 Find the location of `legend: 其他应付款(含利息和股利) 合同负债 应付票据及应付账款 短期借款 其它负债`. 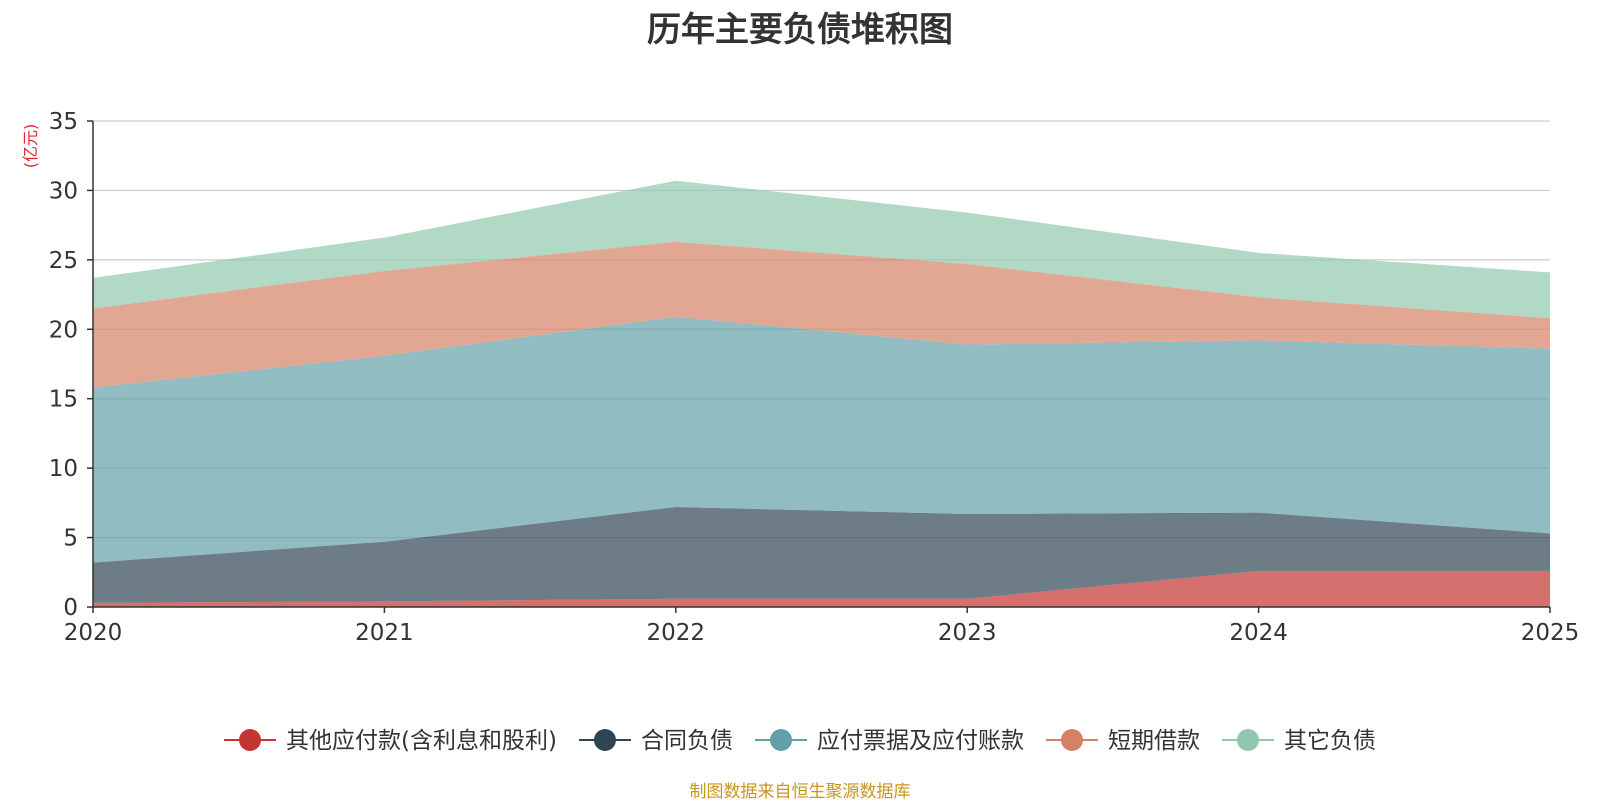

legend: 其他应付款(含利息和股利) 合同负债 应付票据及应付账款 短期借款 其它负债 is located at coordinates (800, 741).